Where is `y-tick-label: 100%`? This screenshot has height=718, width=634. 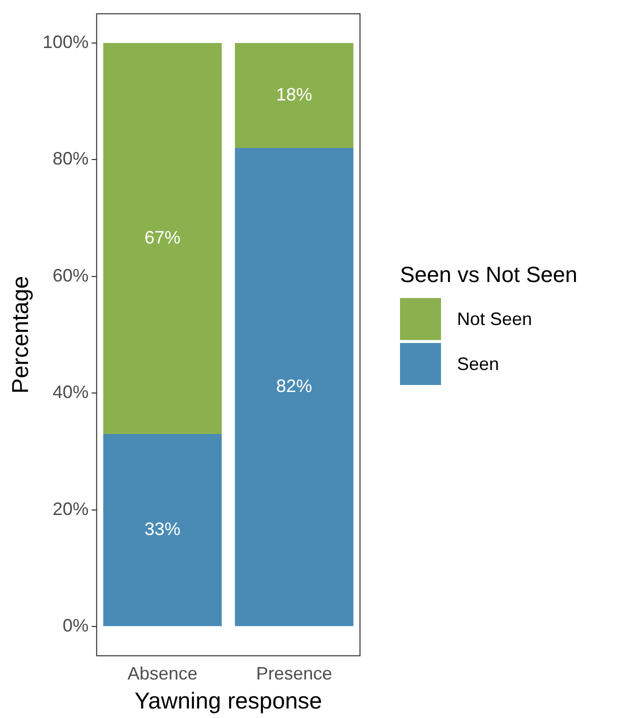 y-tick-label: 100% is located at coordinates (65, 42).